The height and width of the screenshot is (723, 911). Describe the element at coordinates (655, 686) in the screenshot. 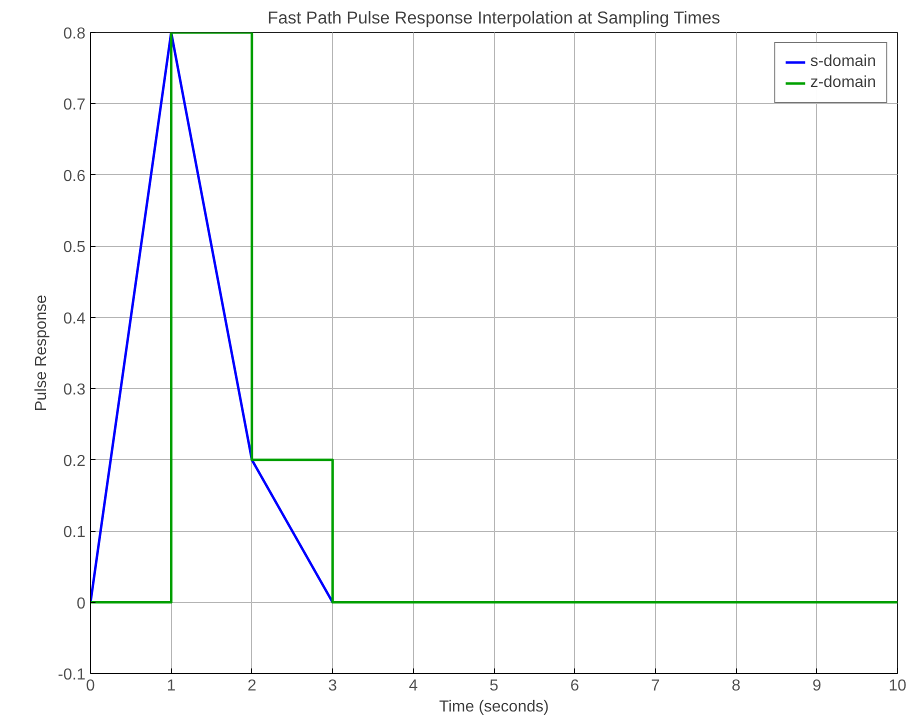

I see `x-tick-label: 7` at that location.